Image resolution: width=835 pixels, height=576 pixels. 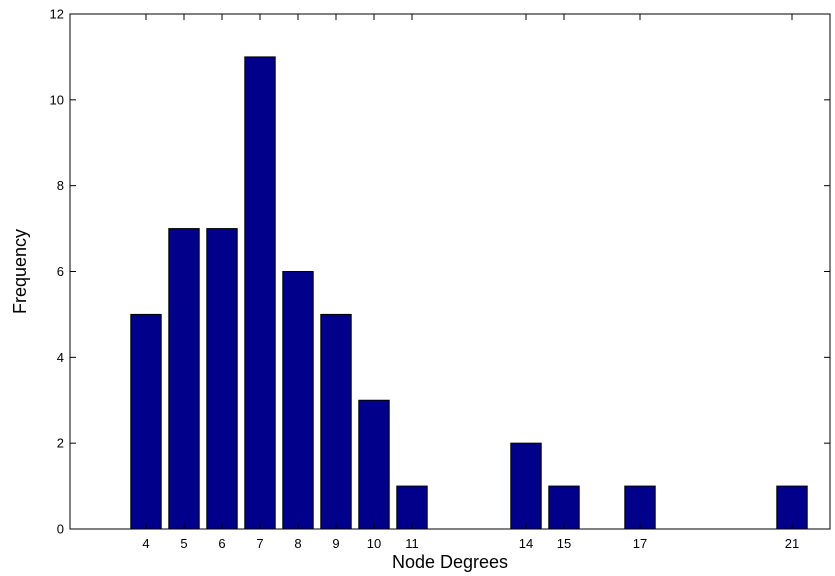 I want to click on x-tick-label: 4, so click(x=145, y=543).